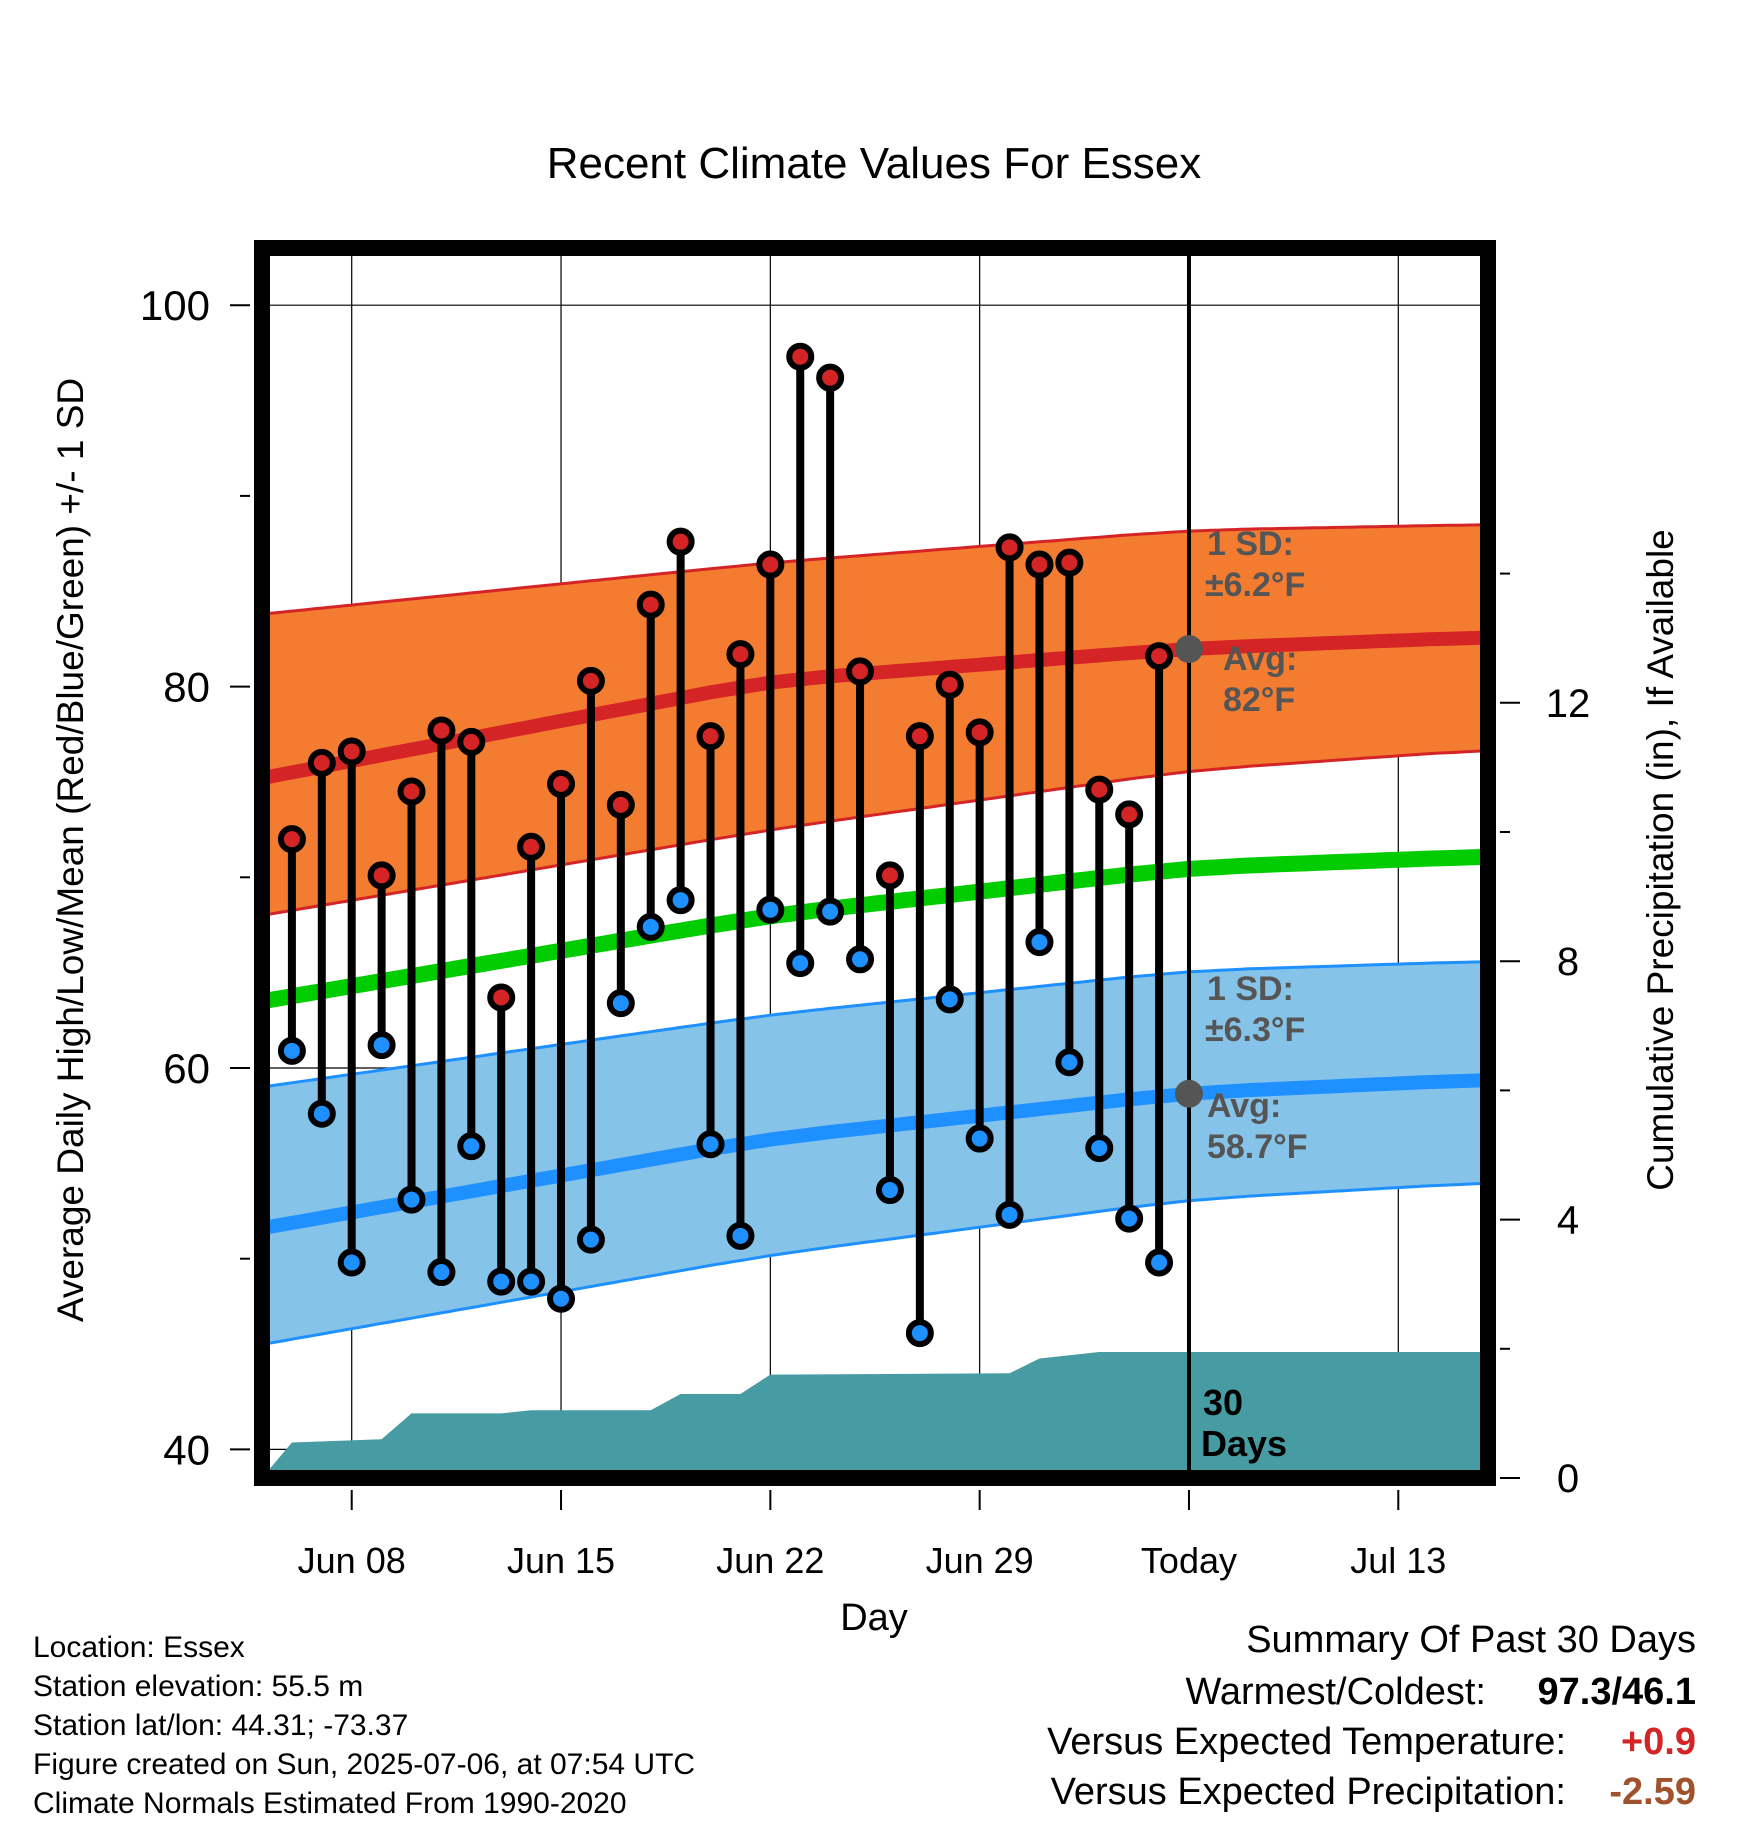  Describe the element at coordinates (186, 1449) in the screenshot. I see `y-tick-label: 40` at that location.